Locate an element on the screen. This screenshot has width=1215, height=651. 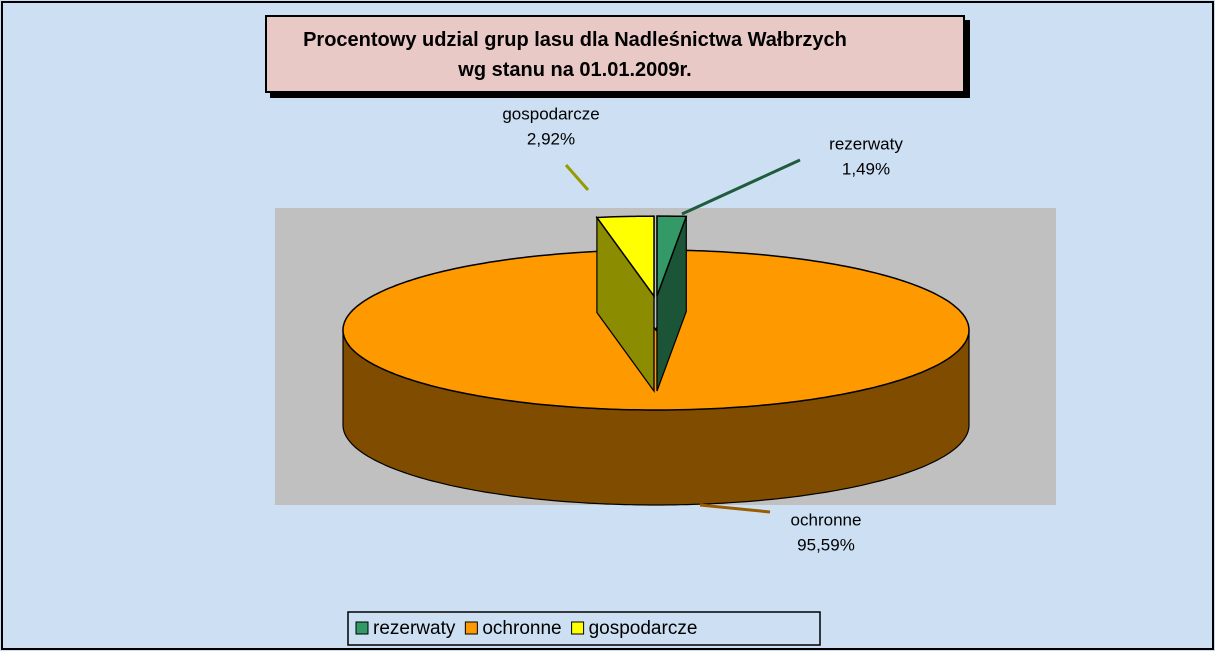
legend-label: rezerwaty is located at coordinates (414, 628).